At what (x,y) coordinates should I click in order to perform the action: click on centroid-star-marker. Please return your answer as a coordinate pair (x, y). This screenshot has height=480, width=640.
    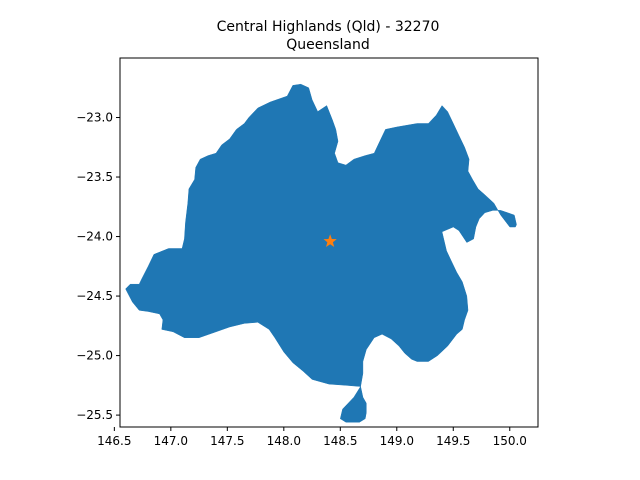
    Looking at the image, I should click on (330, 240).